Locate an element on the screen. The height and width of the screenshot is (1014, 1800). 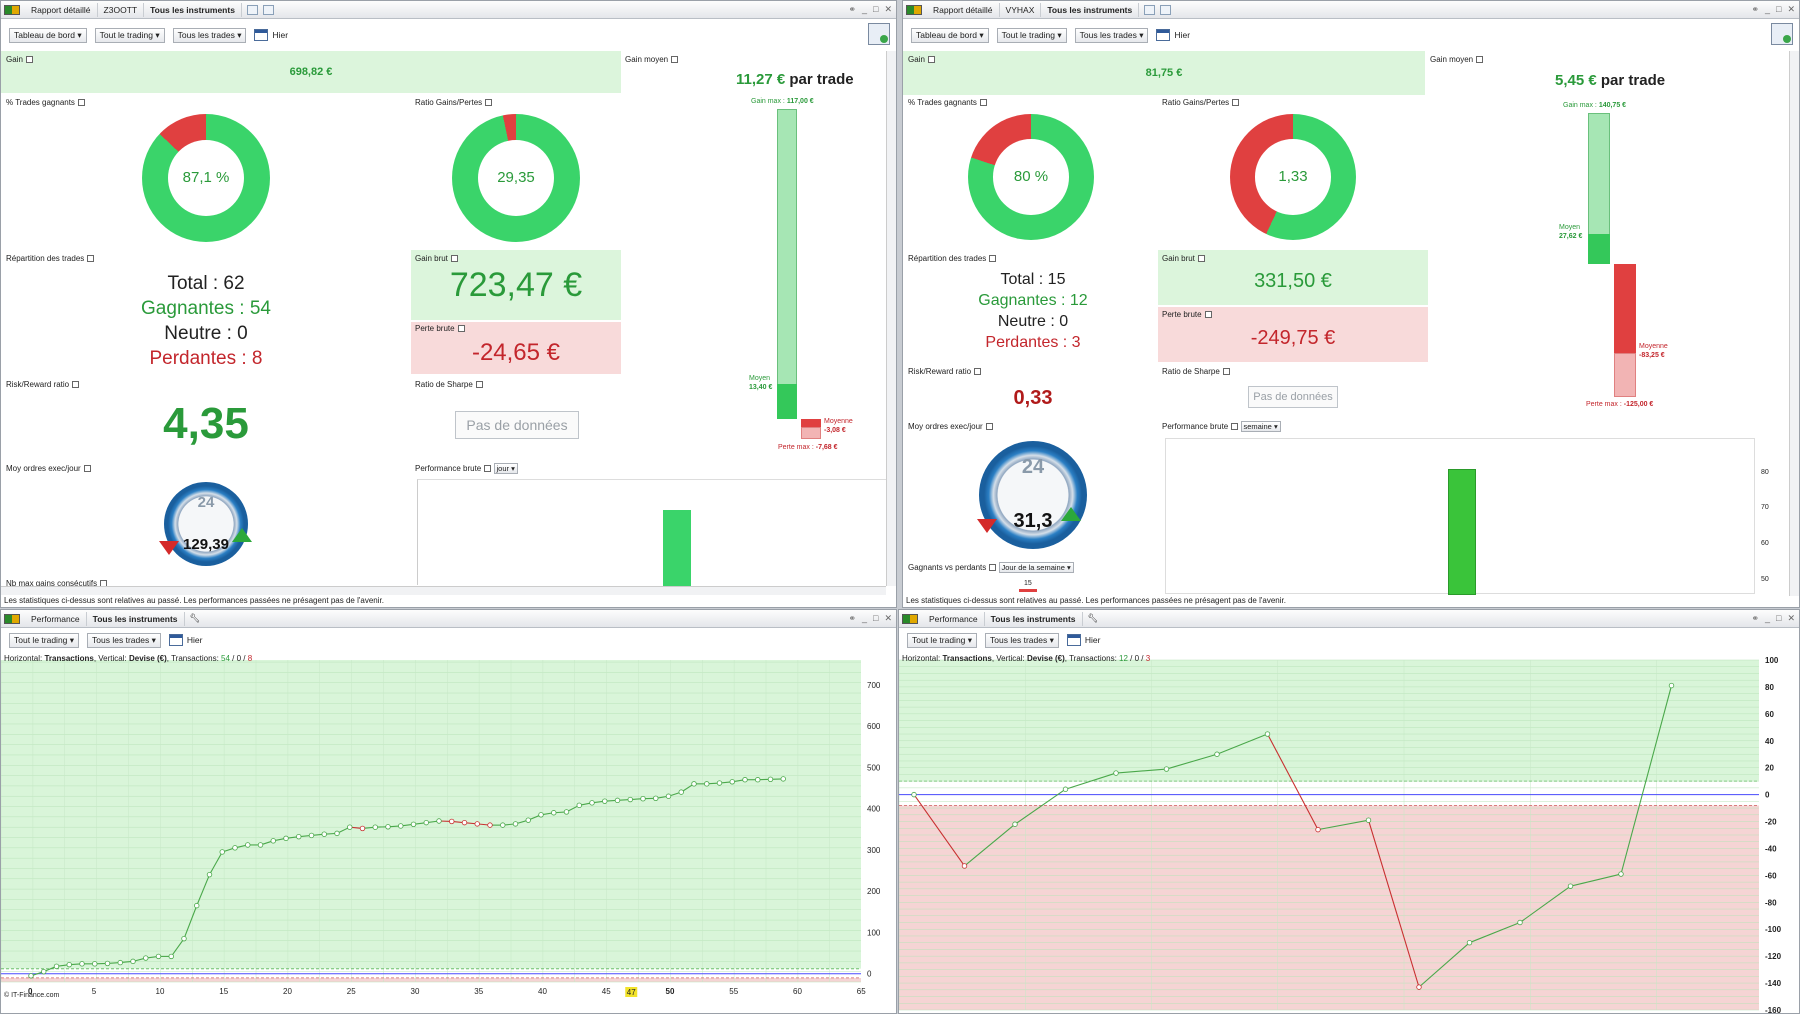
y-tick-label: 40 is located at coordinates (1769, 741).